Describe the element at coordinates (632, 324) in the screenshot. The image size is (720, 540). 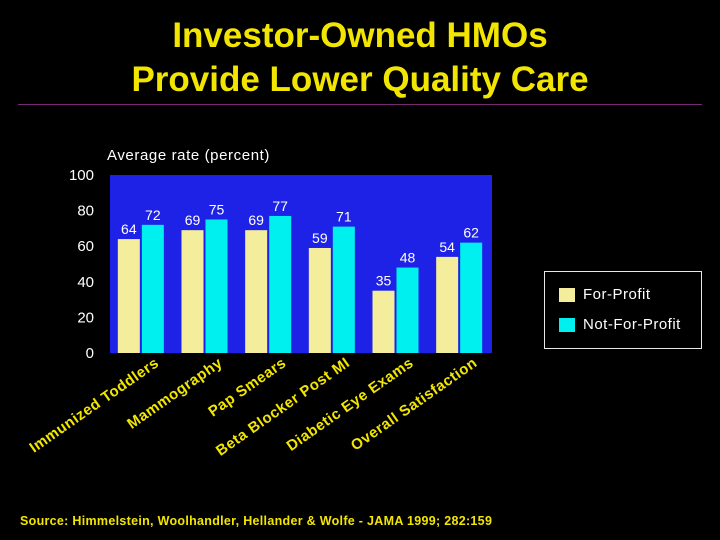
I see `legend-label-not-for-profit: Not-For-Profit` at that location.